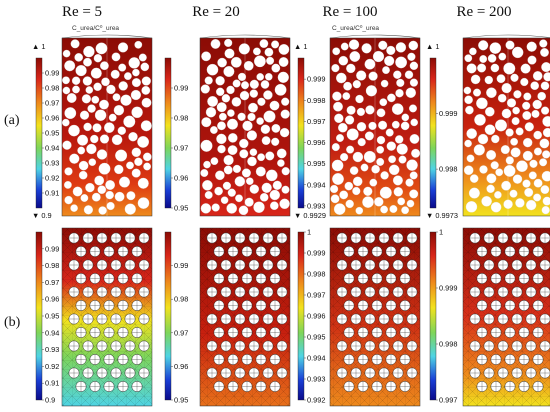  What do you see at coordinates (316, 79) in the screenshot?
I see `colorbar-tick-label: 0.999` at bounding box center [316, 79].